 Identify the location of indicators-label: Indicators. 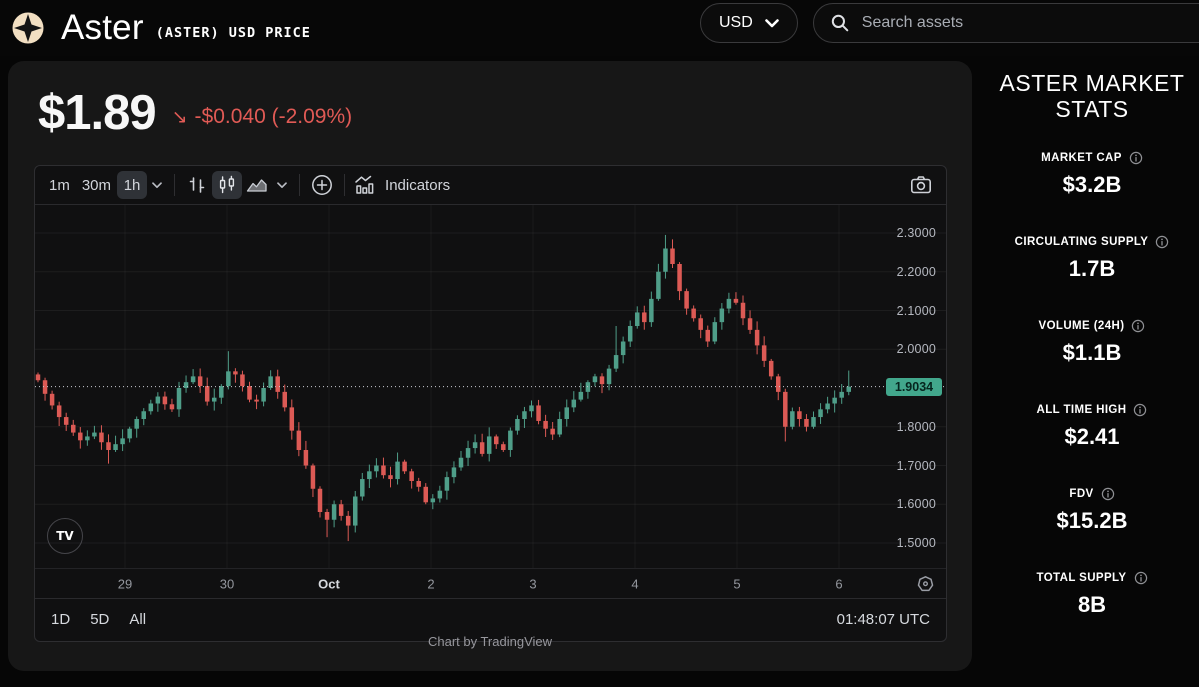
(418, 185).